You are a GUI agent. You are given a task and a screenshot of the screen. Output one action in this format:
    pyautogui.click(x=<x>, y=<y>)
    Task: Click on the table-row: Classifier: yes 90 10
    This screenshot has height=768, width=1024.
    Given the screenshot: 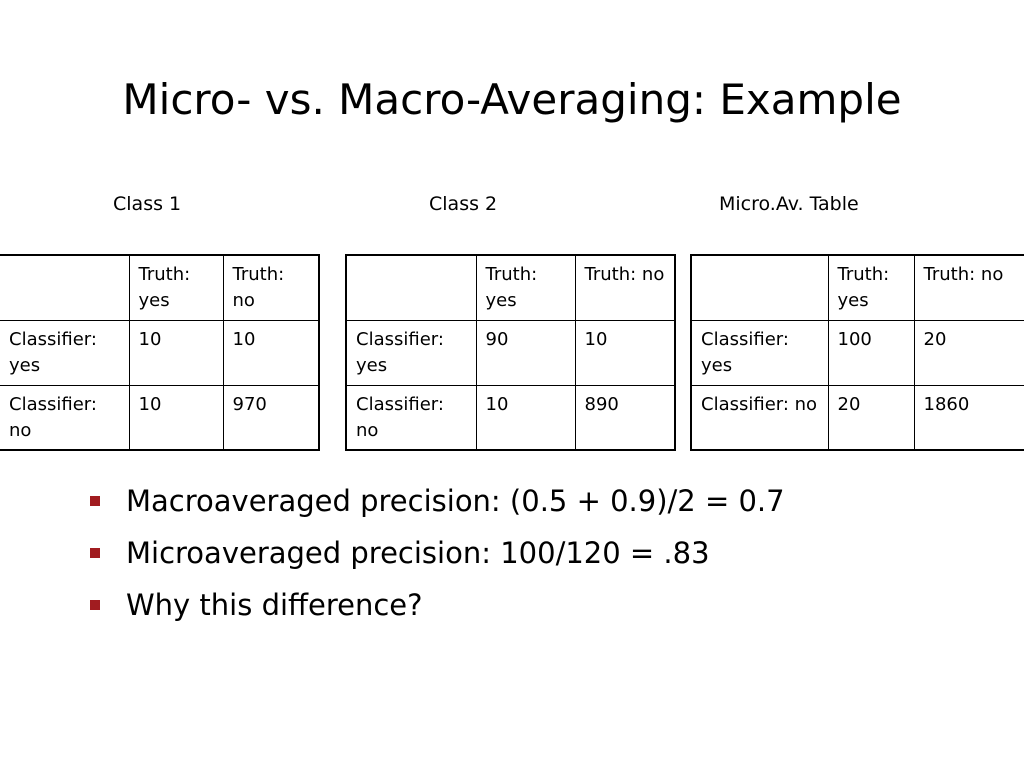 What is the action you would take?
    pyautogui.click(x=510, y=352)
    